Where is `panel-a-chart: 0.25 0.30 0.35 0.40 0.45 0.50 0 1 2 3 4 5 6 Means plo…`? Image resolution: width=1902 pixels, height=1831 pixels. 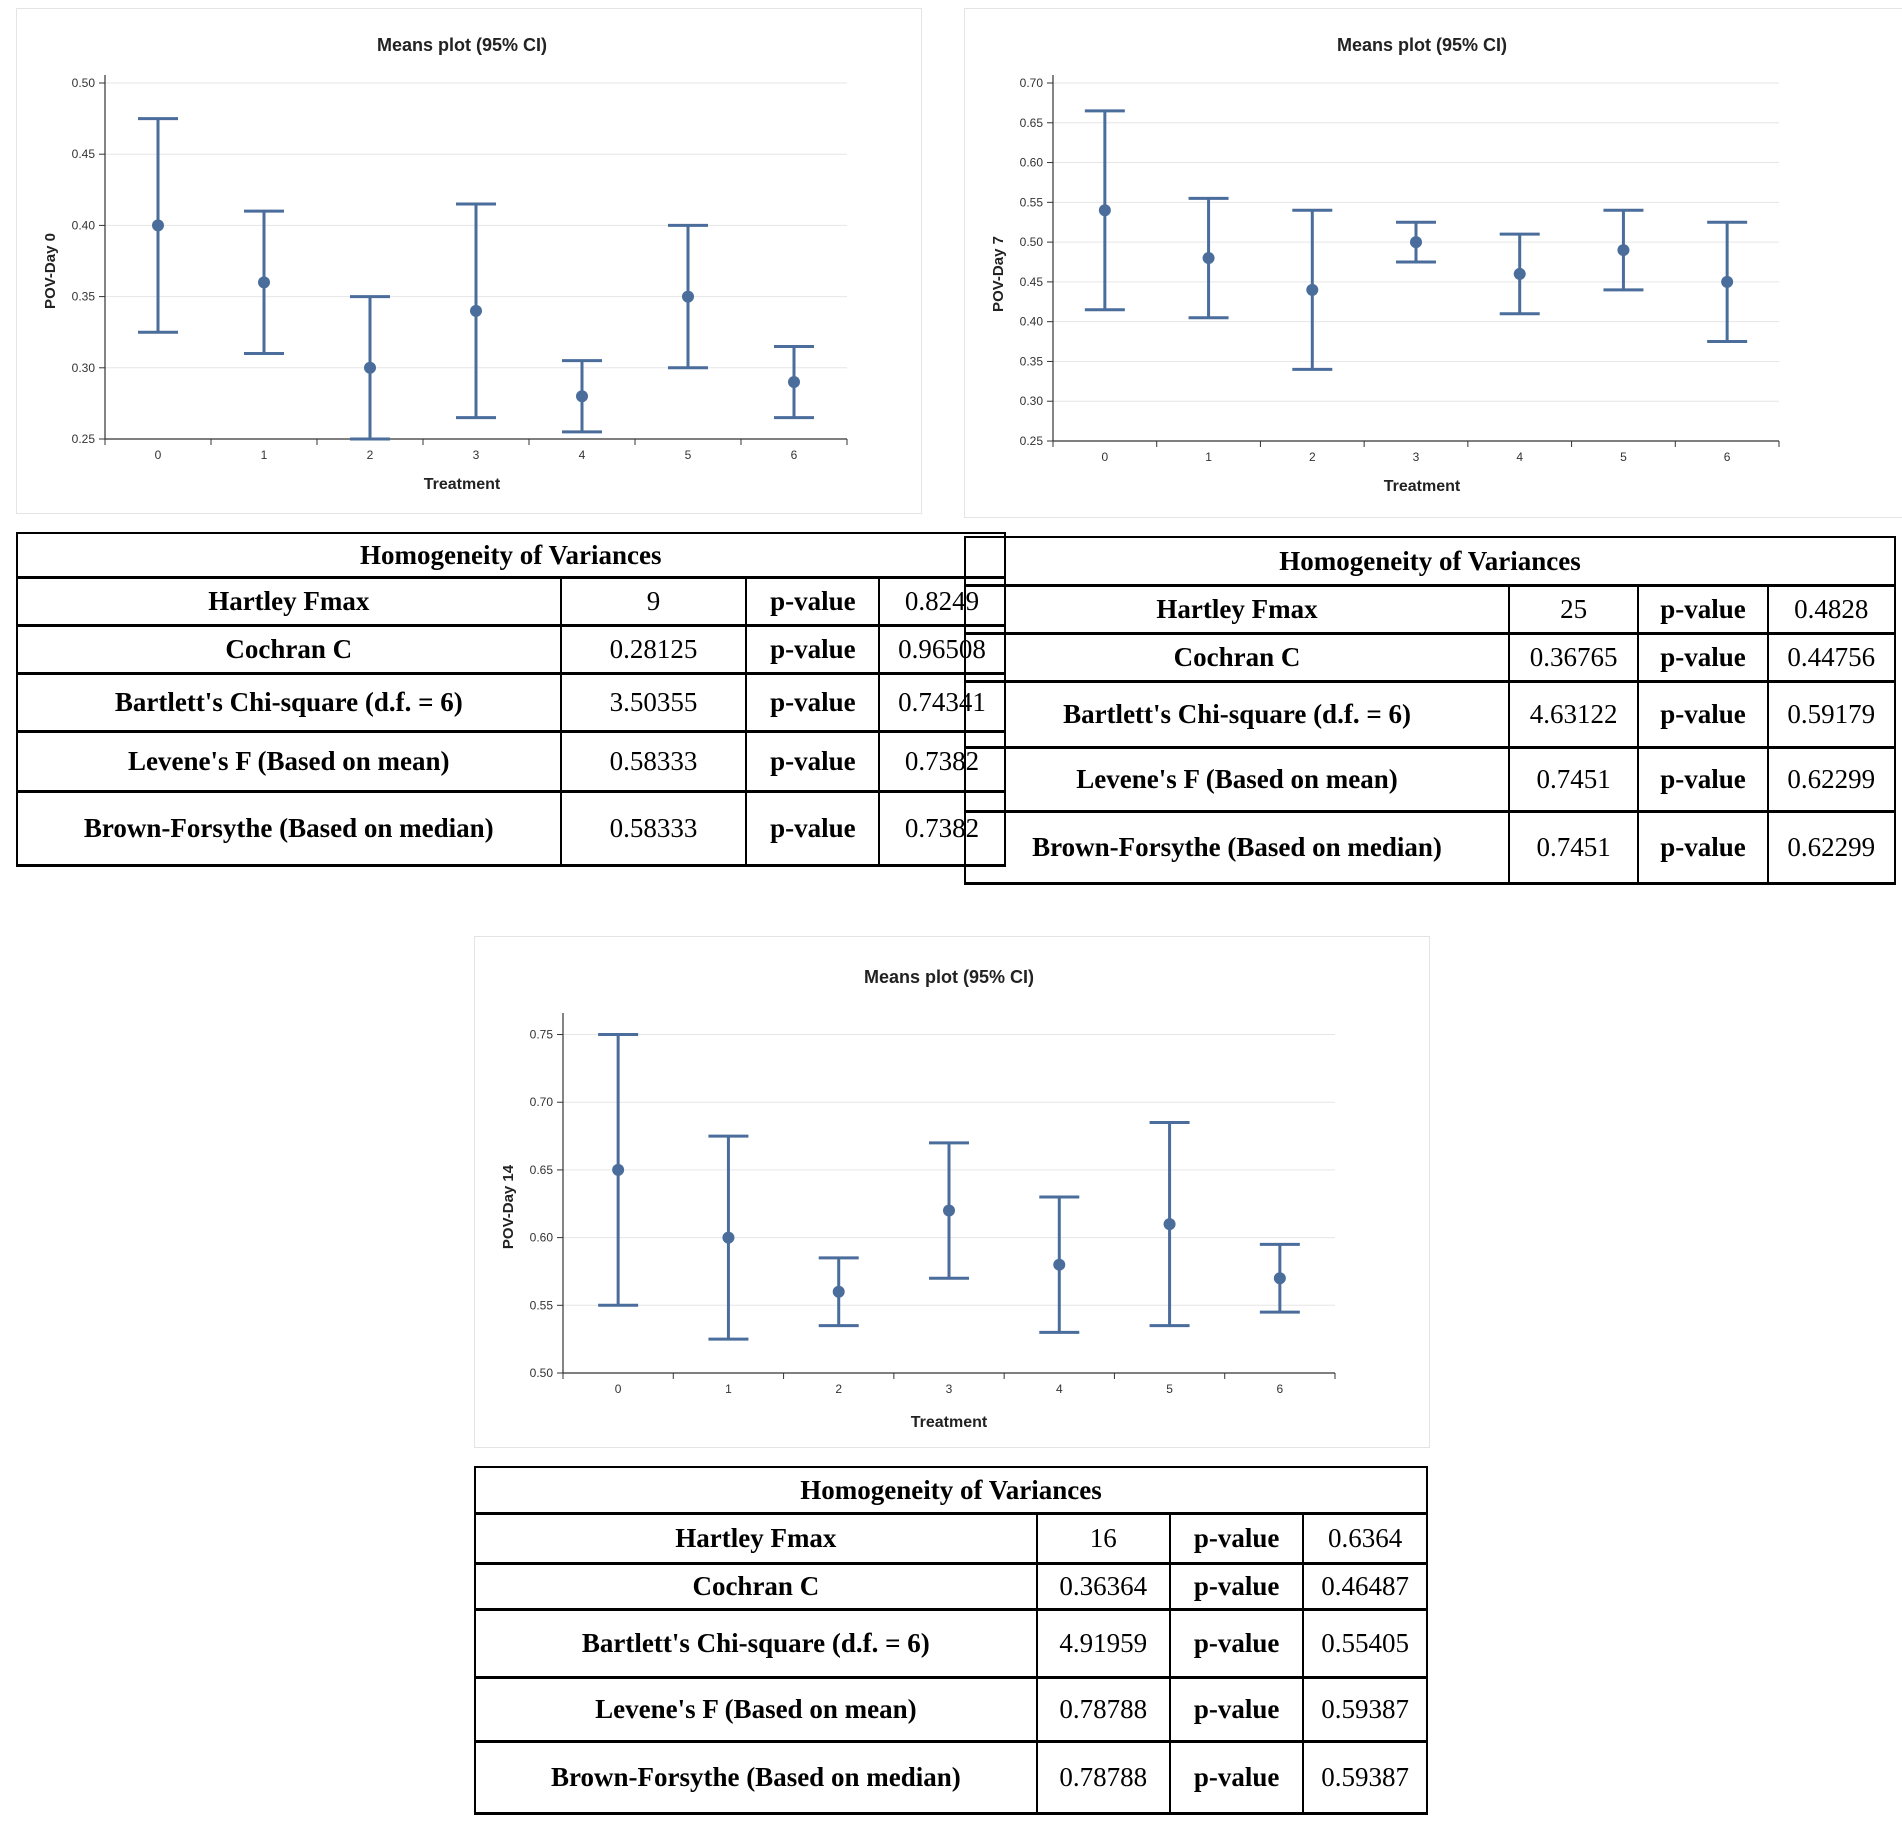 panel-a-chart: 0.25 0.30 0.35 0.40 0.45 0.50 0 1 2 3 4 5 6 Means plo… is located at coordinates (469, 261).